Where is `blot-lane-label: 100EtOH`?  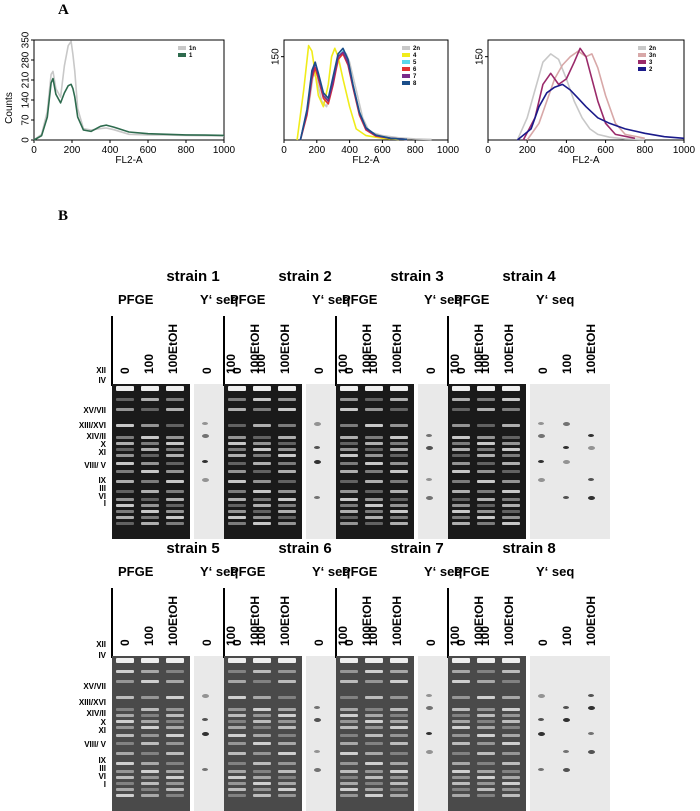
blot-lane-label: 100EtOH is located at coordinates (591, 348).